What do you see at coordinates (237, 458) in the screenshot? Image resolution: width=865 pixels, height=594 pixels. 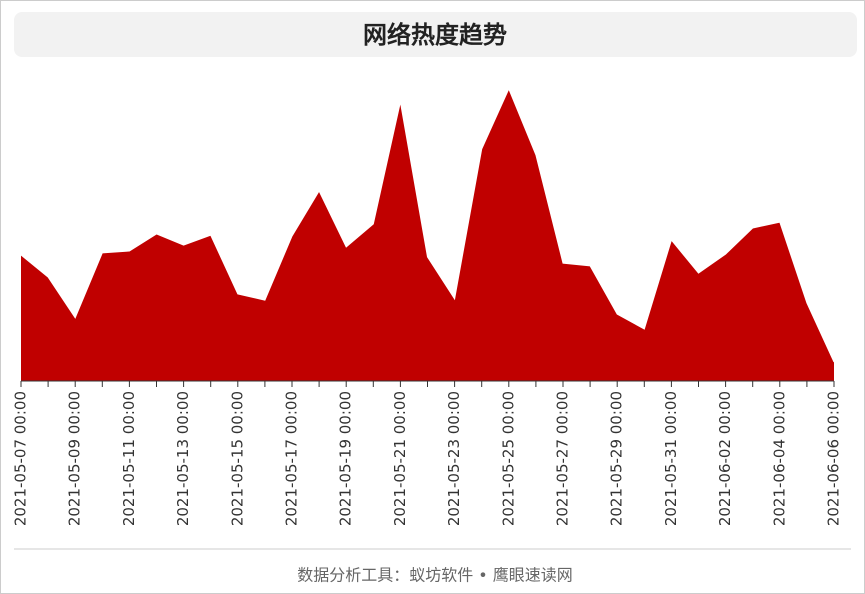 I see `x-tick-label: 2021-05-15 00:00` at bounding box center [237, 458].